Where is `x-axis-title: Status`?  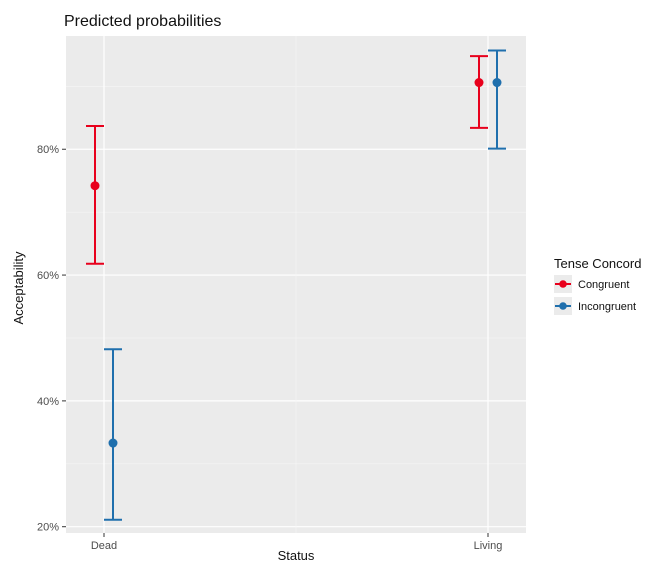 x-axis-title: Status is located at coordinates (296, 555).